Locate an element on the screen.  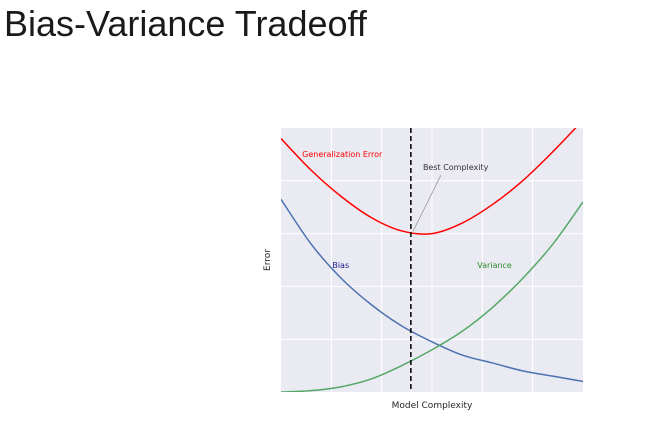
annotation-variance: Variance is located at coordinates (494, 265).